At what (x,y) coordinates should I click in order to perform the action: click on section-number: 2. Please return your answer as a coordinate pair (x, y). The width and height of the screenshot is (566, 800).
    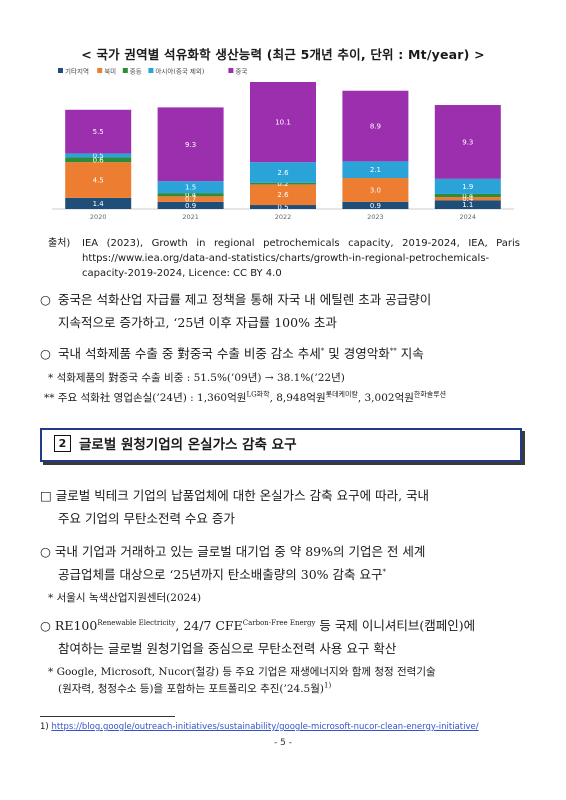
    Looking at the image, I should click on (62, 443).